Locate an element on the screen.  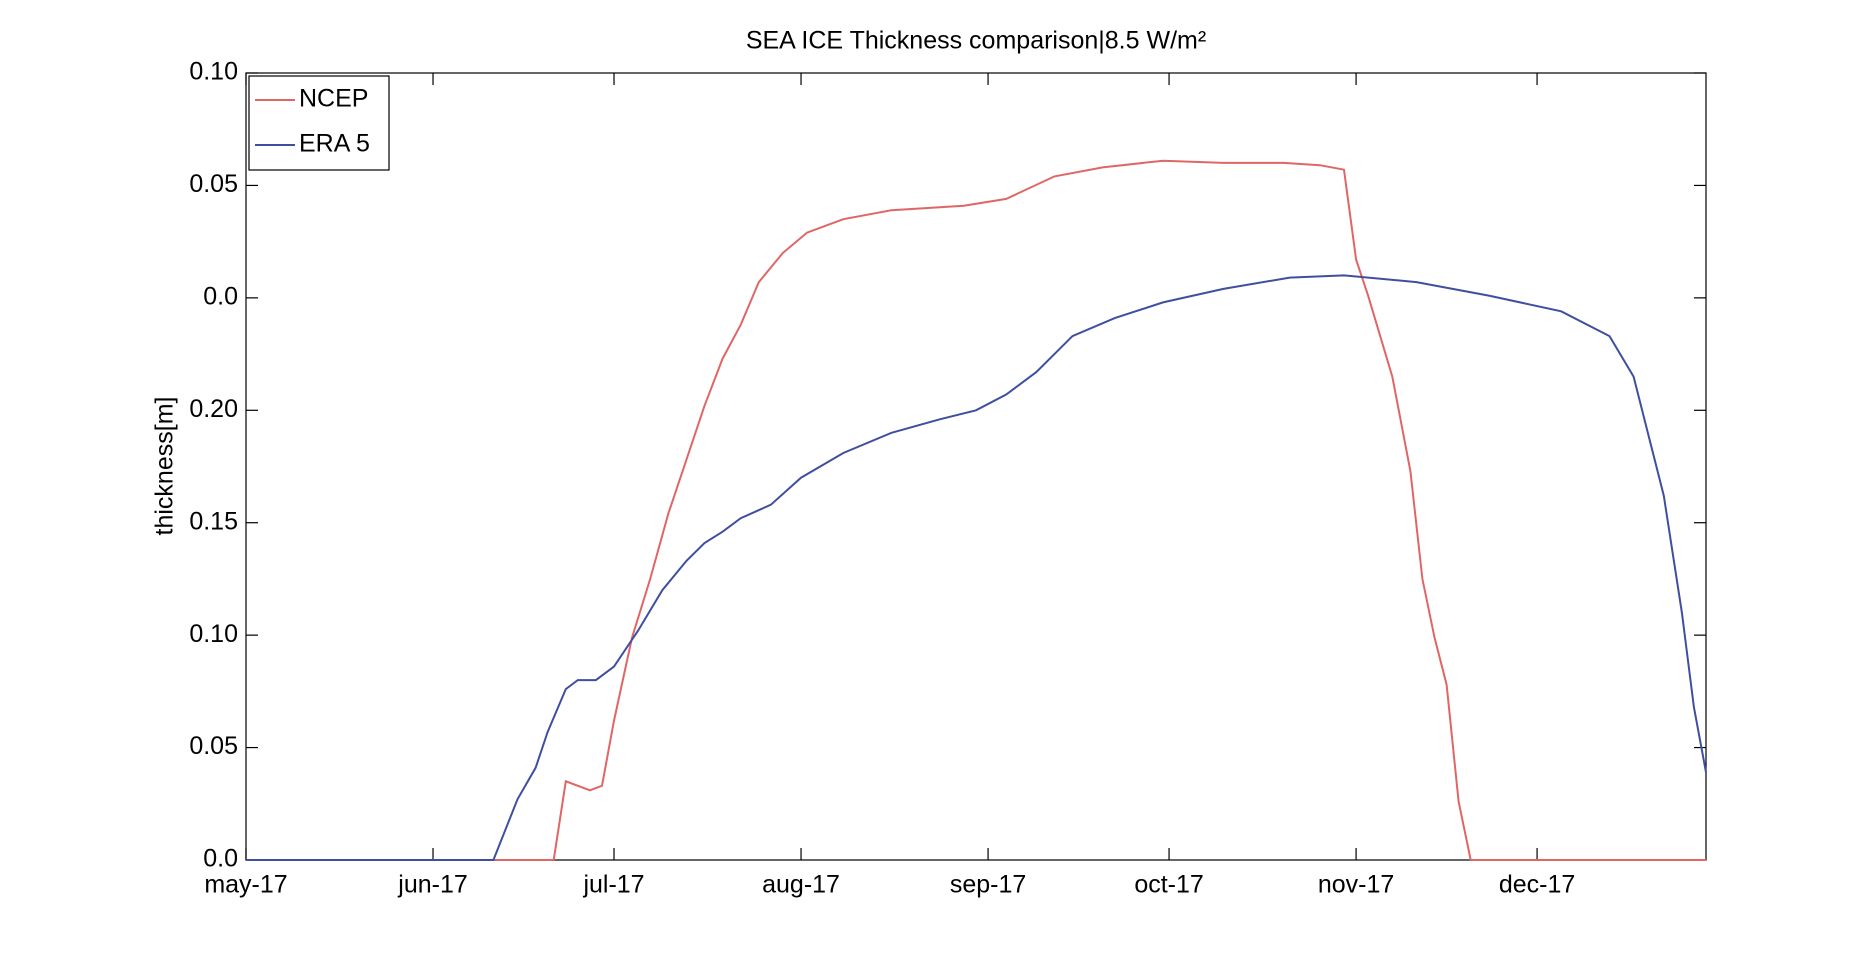
y-tick-label: 0.15 is located at coordinates (213, 521).